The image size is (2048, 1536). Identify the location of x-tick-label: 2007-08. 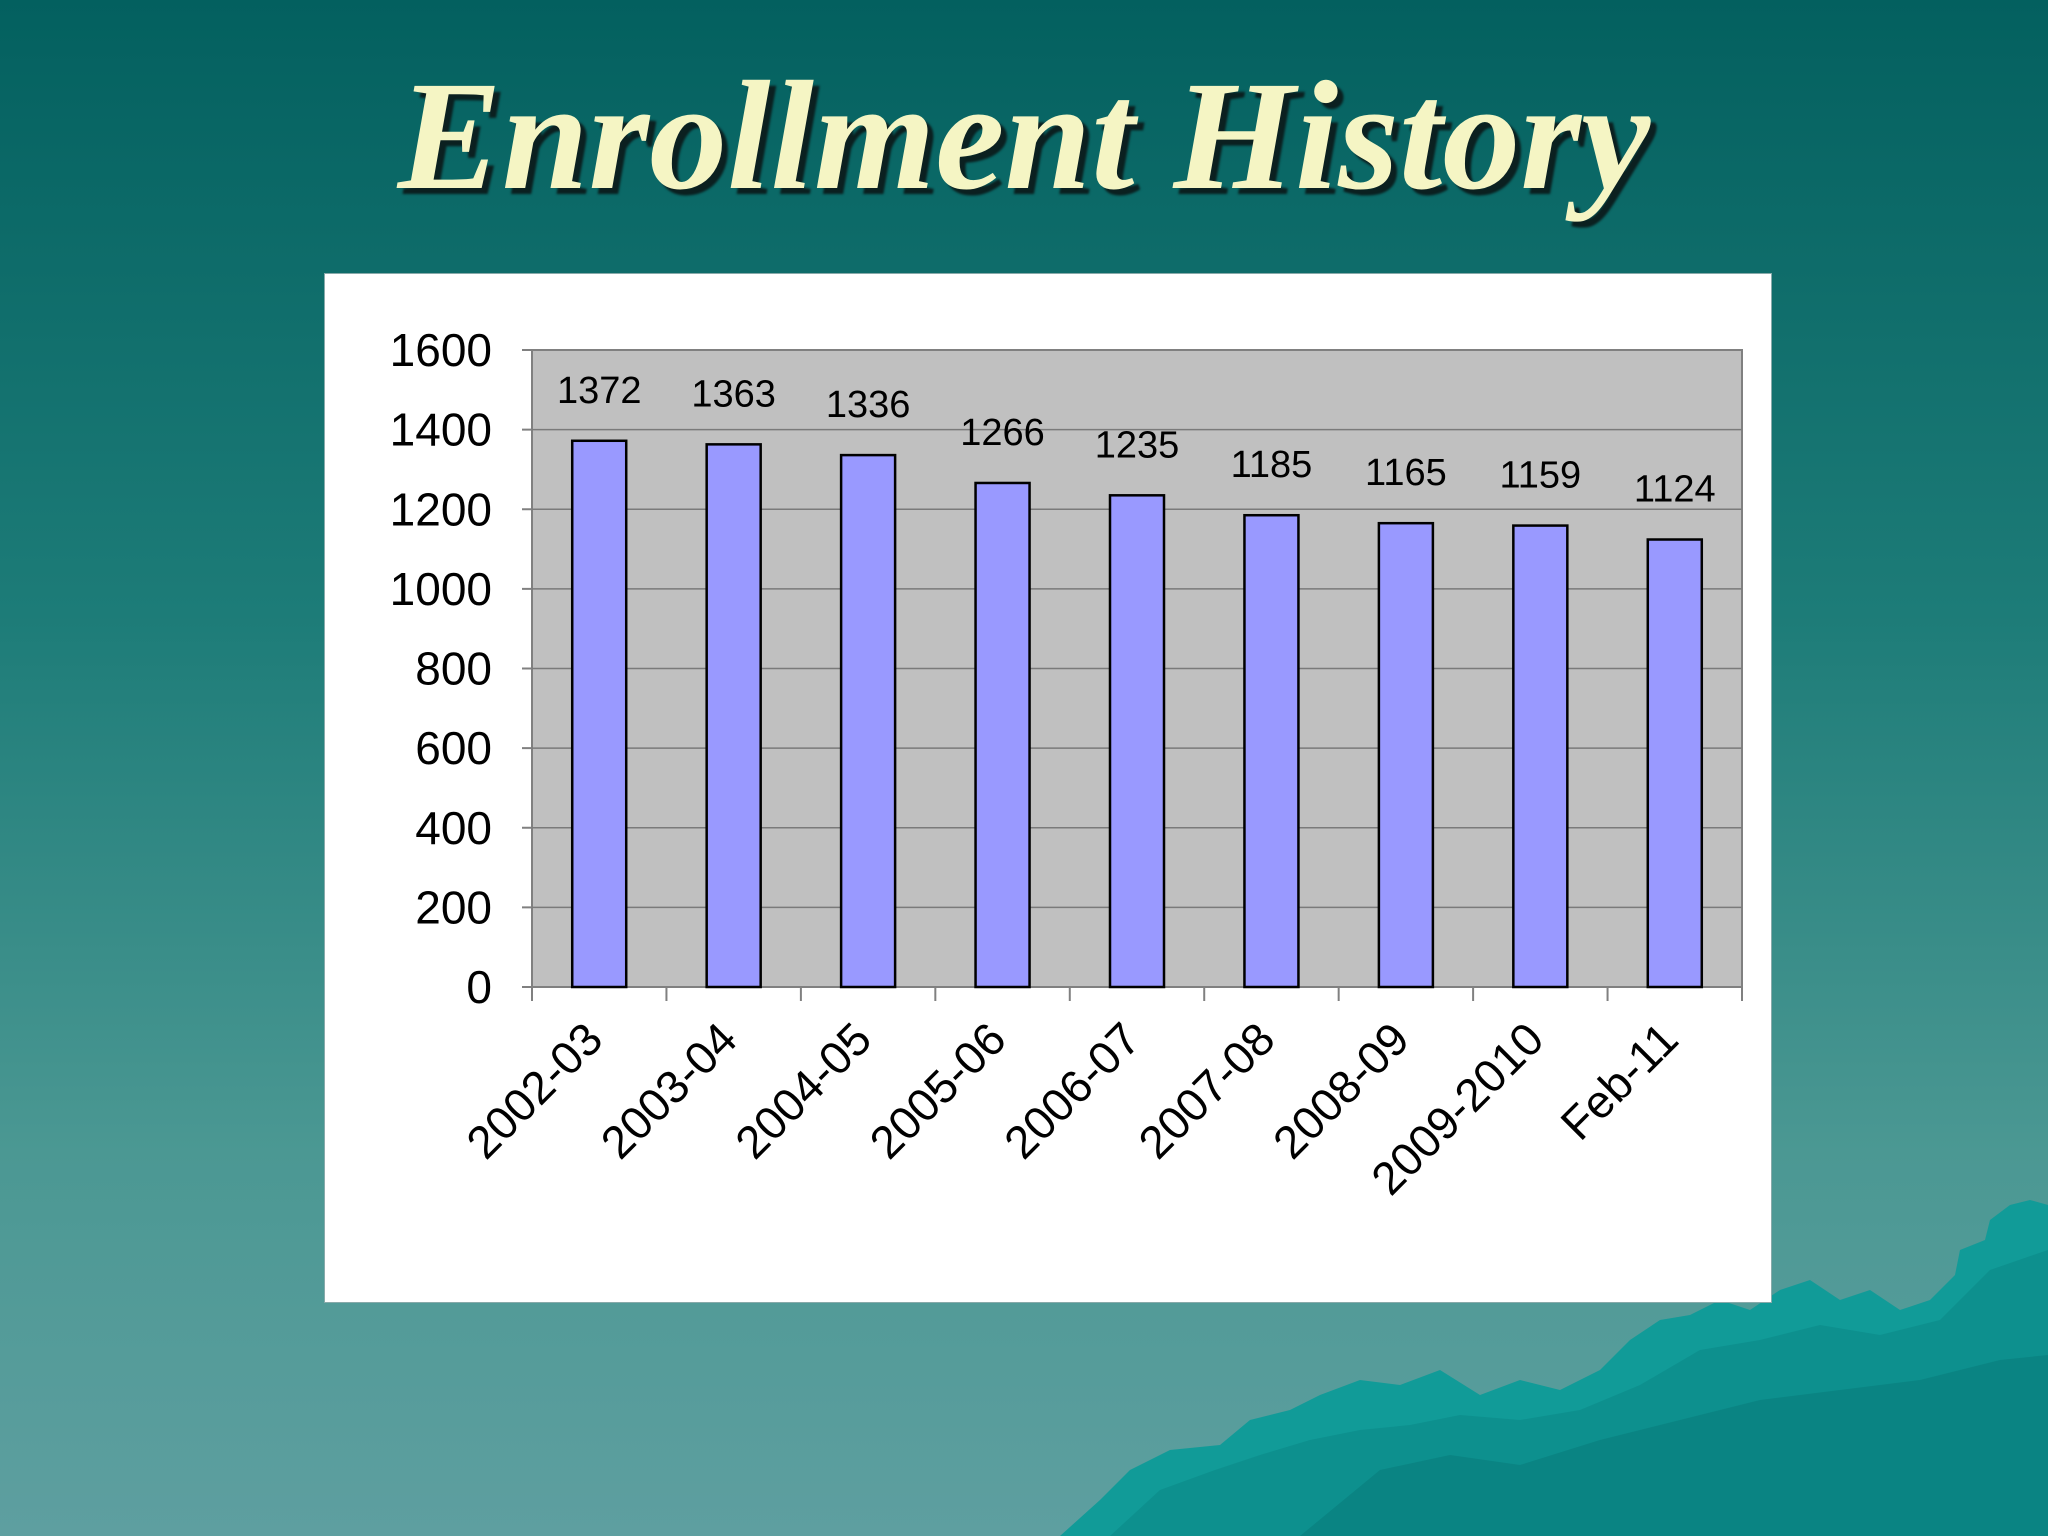
(1206, 1090).